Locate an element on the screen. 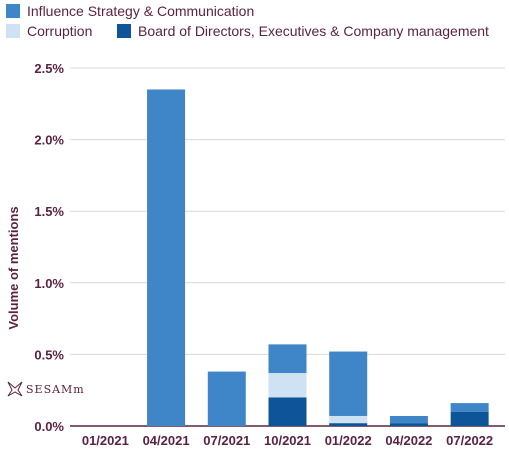  y-tick-label: 1.5% is located at coordinates (49, 211).